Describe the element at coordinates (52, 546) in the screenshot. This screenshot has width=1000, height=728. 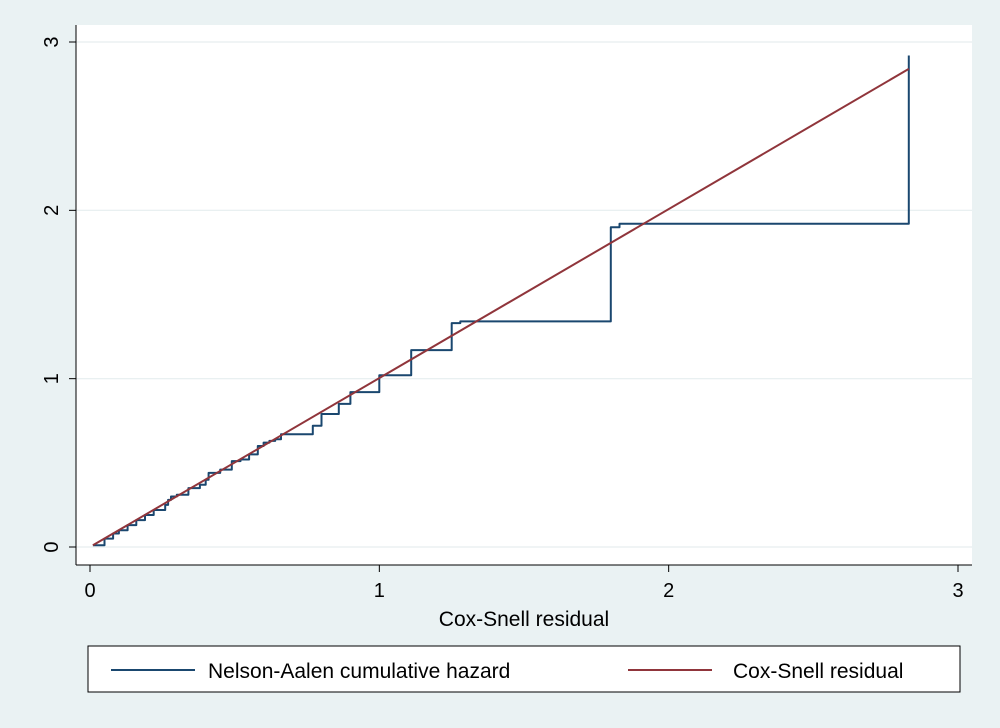
I see `y-tick-label: 0` at that location.